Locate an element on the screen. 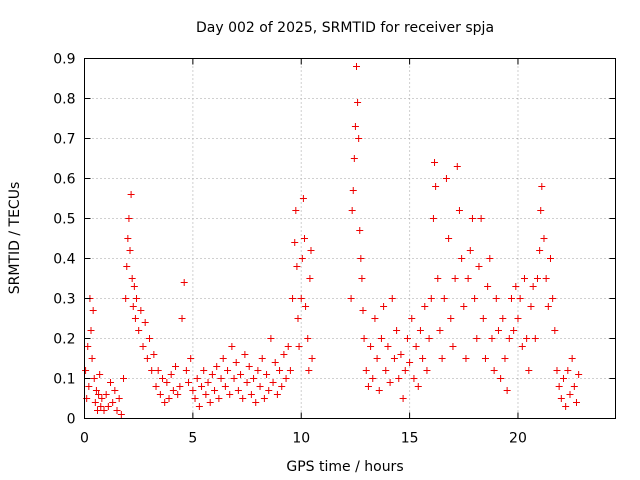 The width and height of the screenshot is (640, 480). x-tick-label-1: 5 is located at coordinates (192, 439).